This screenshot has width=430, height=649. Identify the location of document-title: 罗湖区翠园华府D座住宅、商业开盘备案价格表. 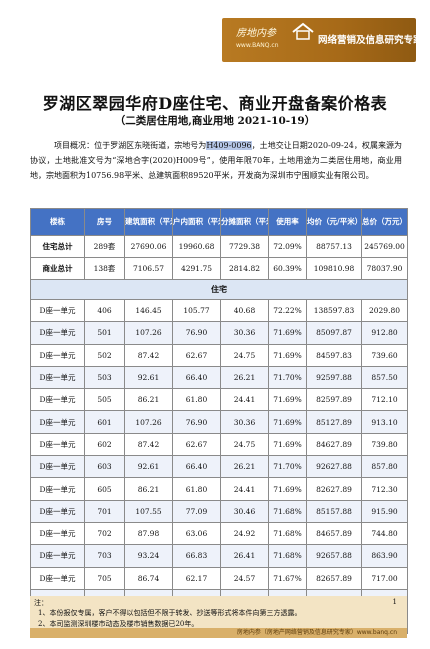
(215, 103).